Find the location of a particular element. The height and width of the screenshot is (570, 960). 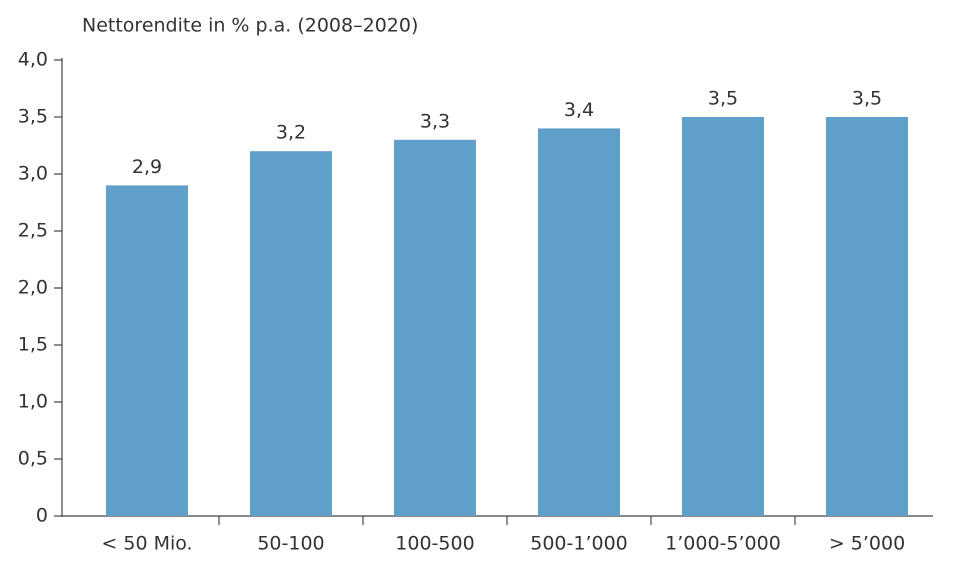

x-tick-label: 500-1’000 is located at coordinates (579, 544).